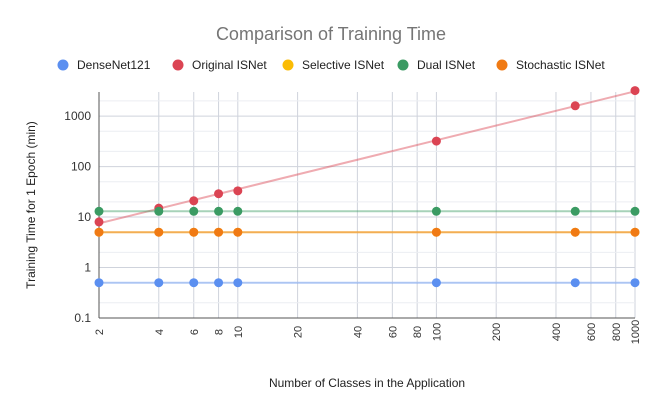 The height and width of the screenshot is (410, 662). What do you see at coordinates (367, 383) in the screenshot?
I see `x-axis-label: Number of Classes in the Application` at bounding box center [367, 383].